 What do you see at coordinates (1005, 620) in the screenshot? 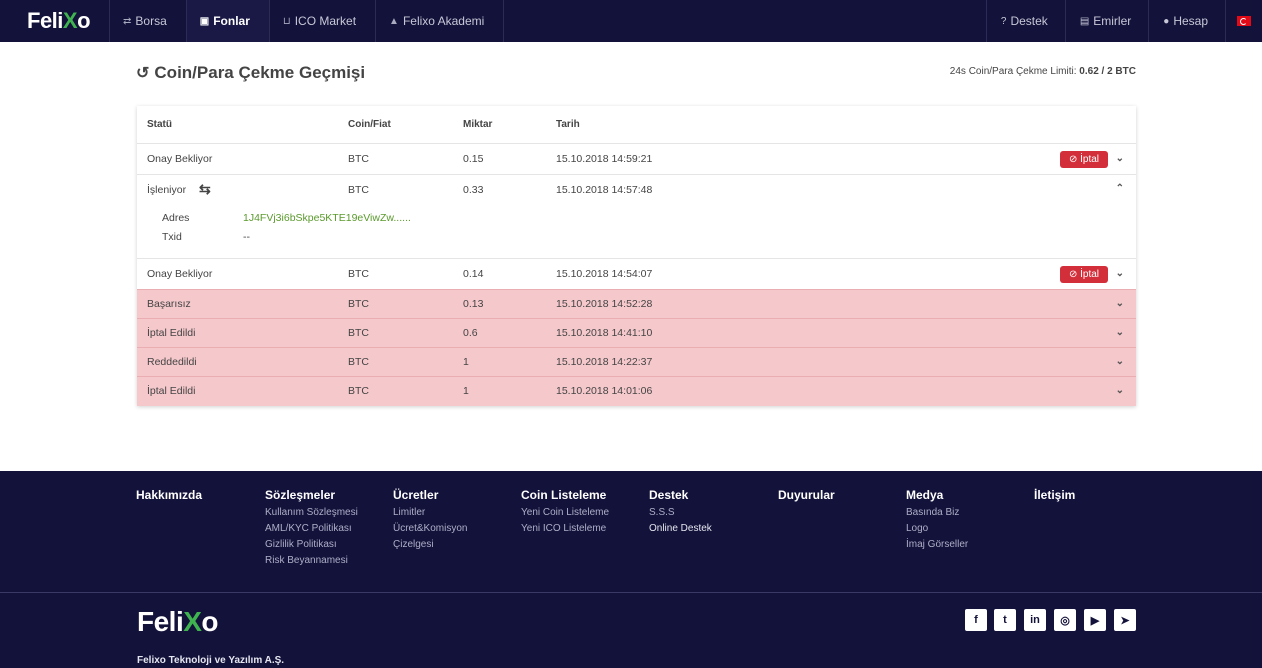
I see `twitter-icon: t` at bounding box center [1005, 620].